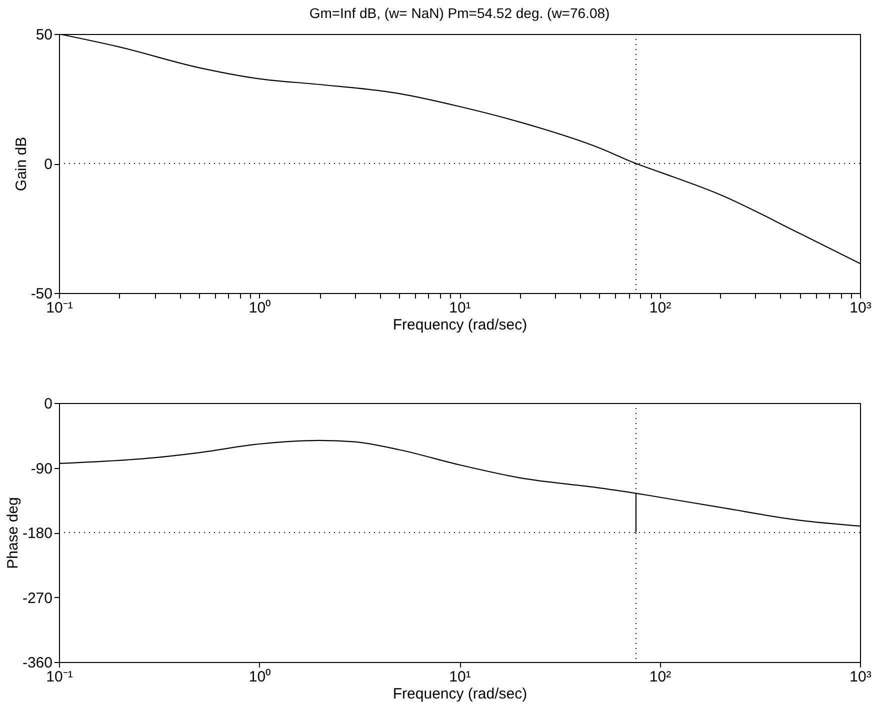 The height and width of the screenshot is (711, 875). I want to click on chart-title: Gm=Inf dB, (w= NaN) Pm=54.52 deg. (w=76.08), so click(459, 13).